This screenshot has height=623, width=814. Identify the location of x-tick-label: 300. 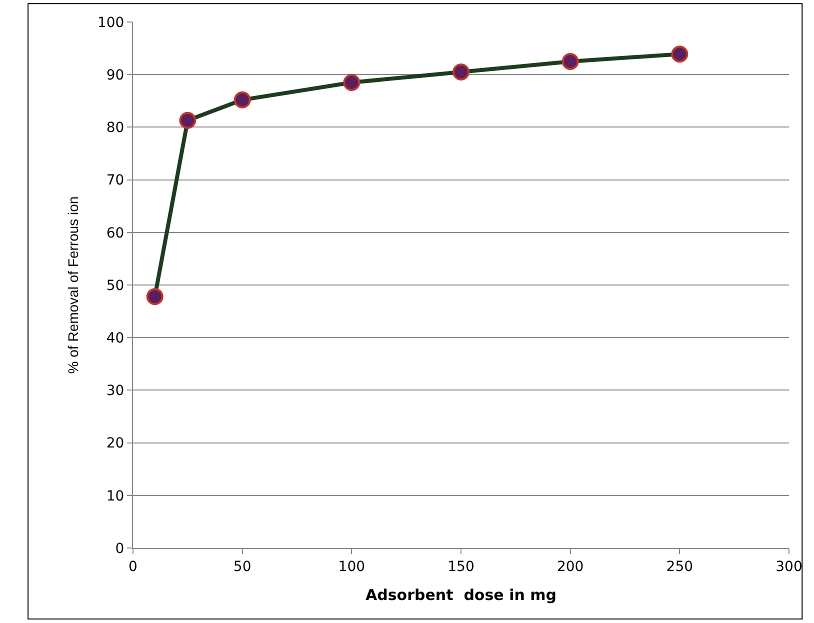
(789, 566).